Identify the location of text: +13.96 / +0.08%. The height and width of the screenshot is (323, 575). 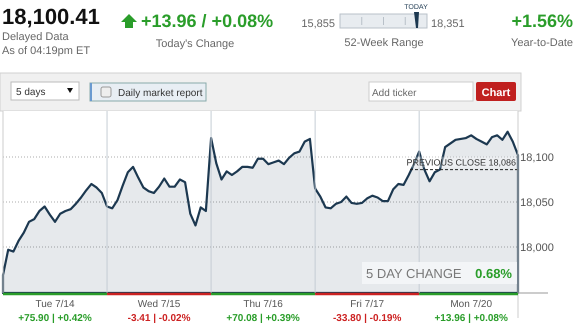
(207, 21).